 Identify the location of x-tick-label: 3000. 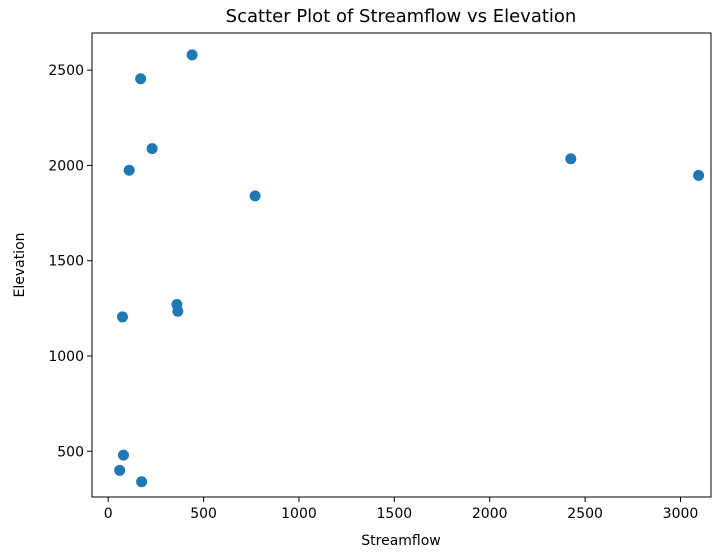
(681, 514).